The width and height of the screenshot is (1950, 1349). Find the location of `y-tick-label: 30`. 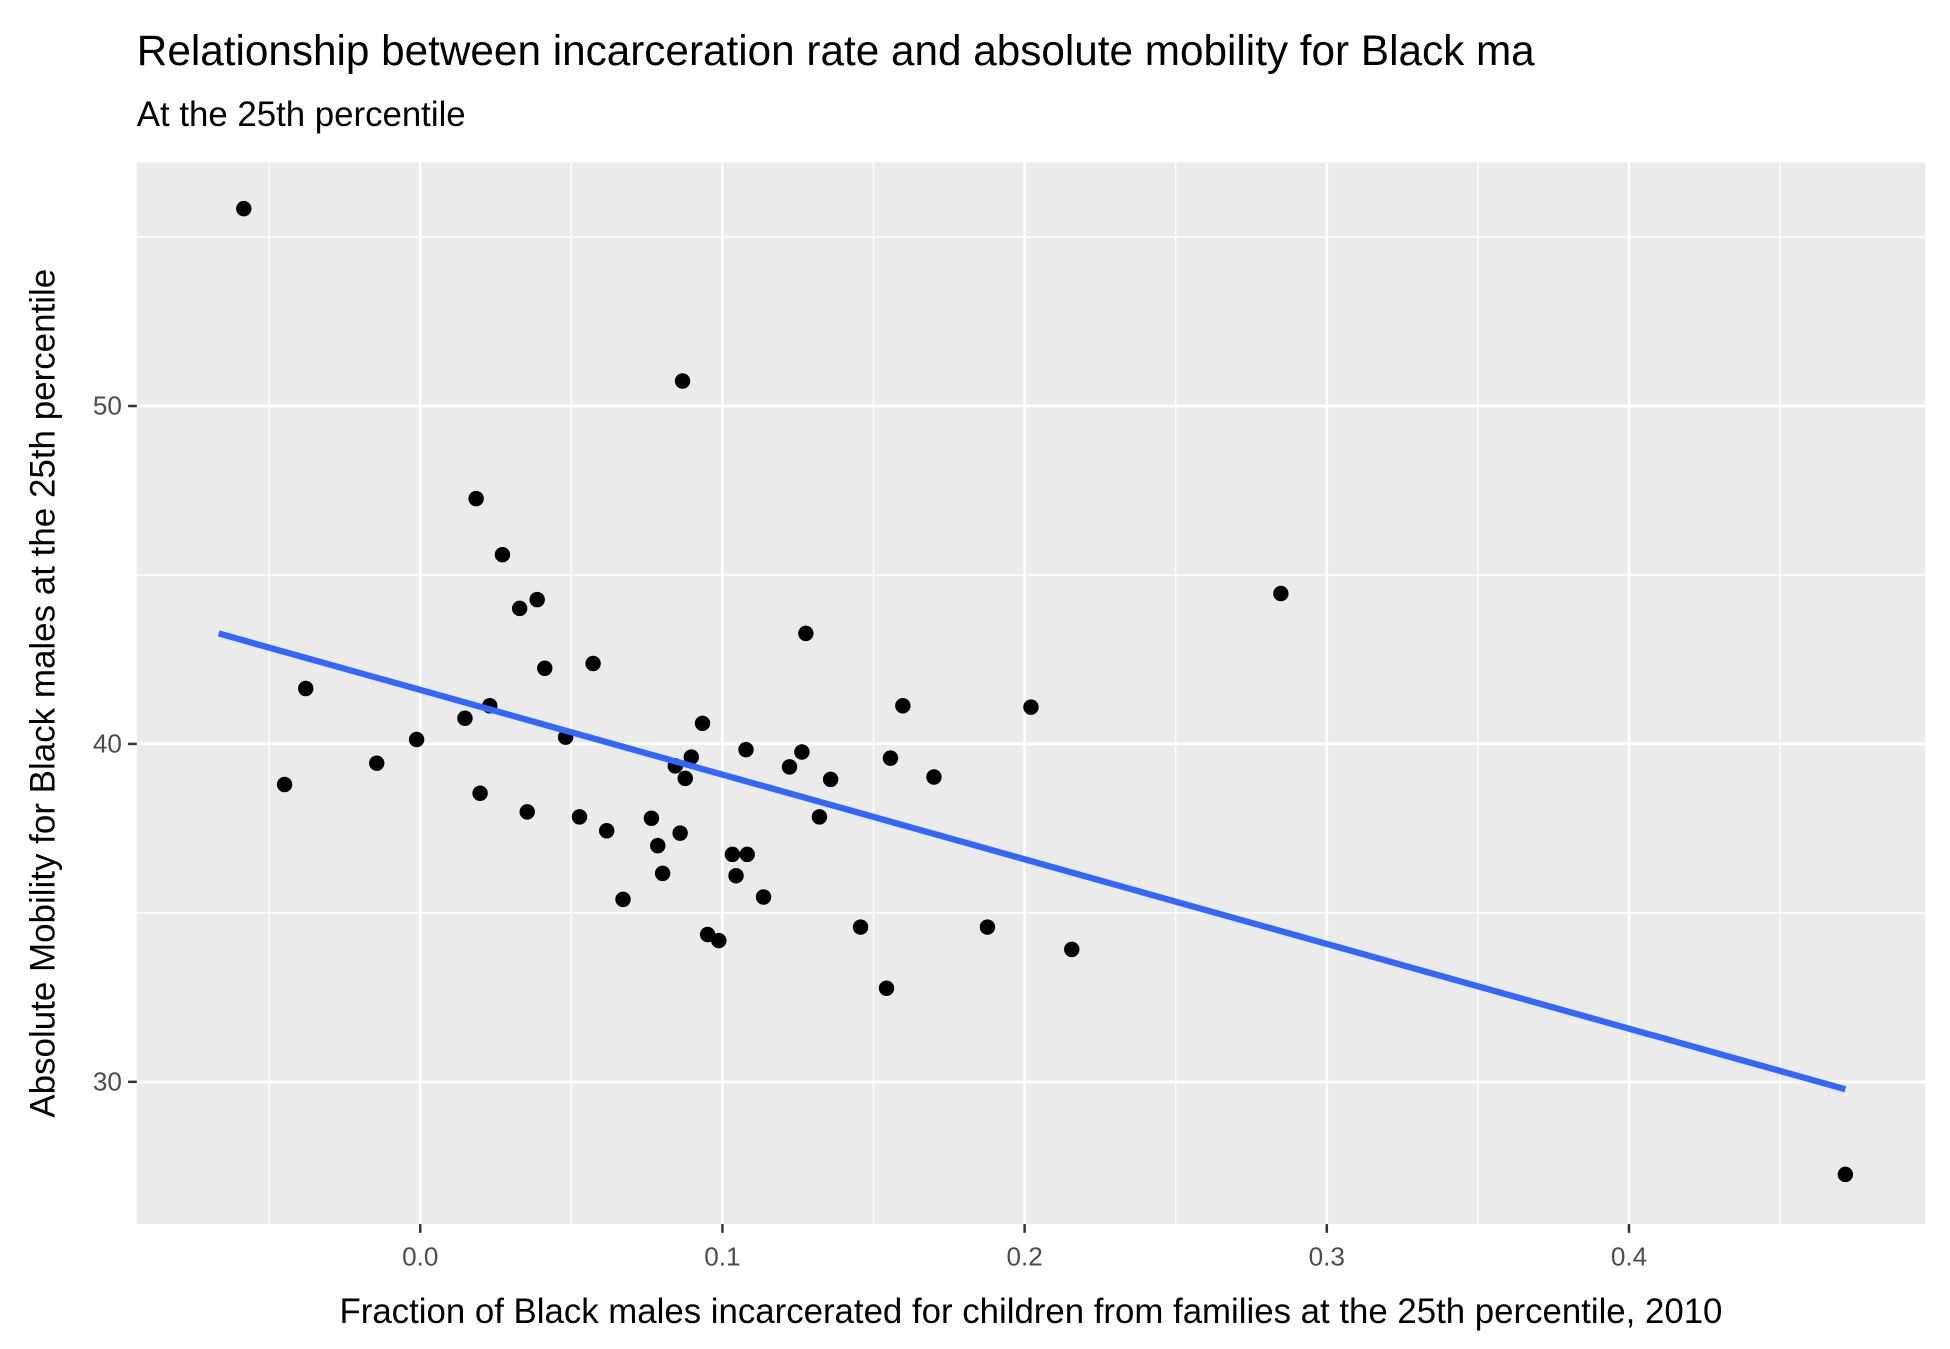

y-tick-label: 30 is located at coordinates (107, 1082).